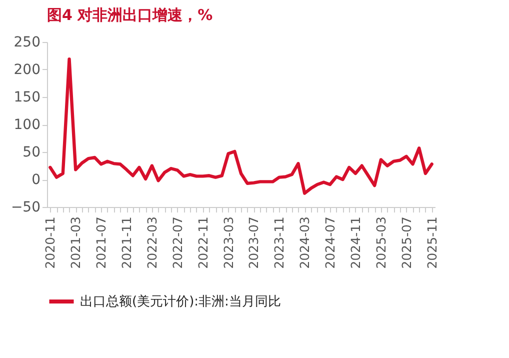 The image size is (509, 358). Describe the element at coordinates (180, 302) in the screenshot. I see `legend-label: 出口总额(美元计价):非洲:当月同比` at that location.